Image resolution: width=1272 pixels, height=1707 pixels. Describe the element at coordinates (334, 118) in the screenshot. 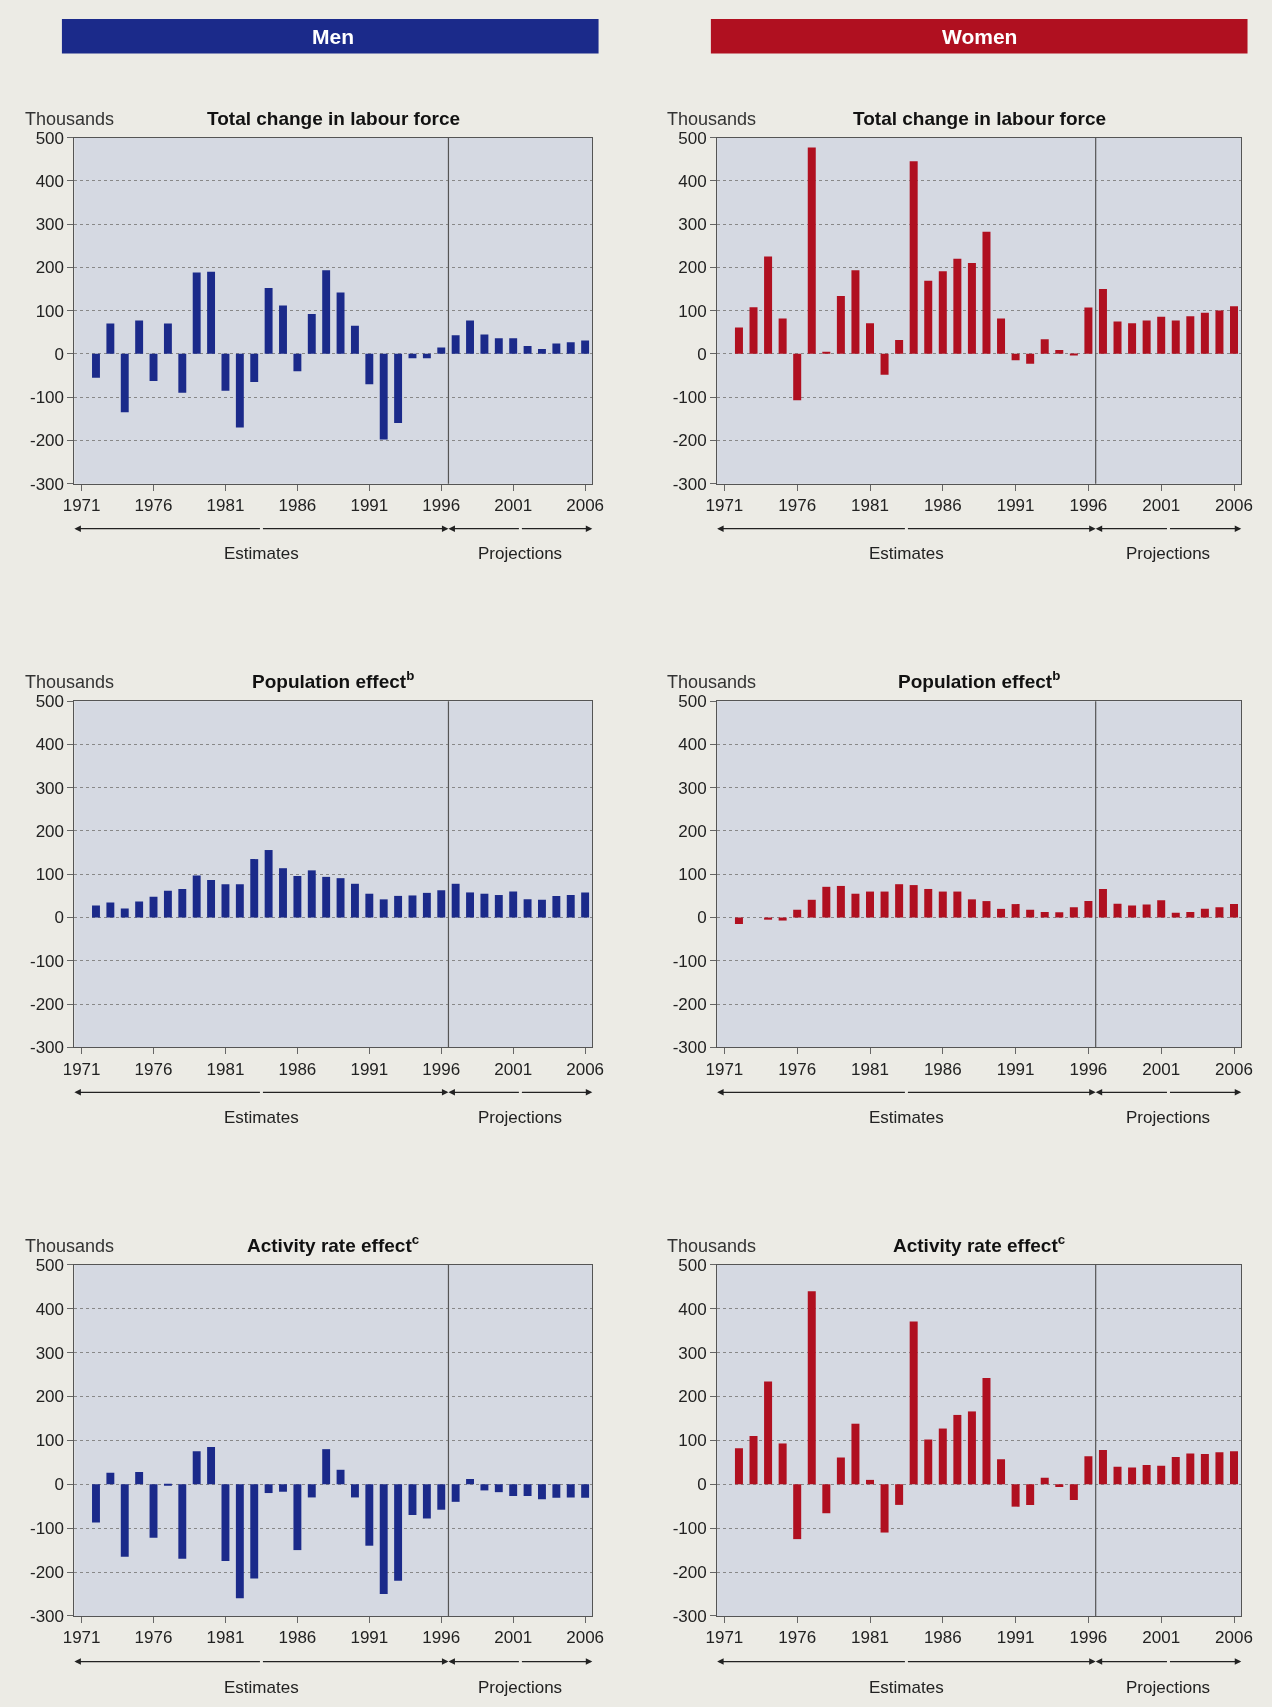

I see `chart-title: Total change in labour force` at that location.